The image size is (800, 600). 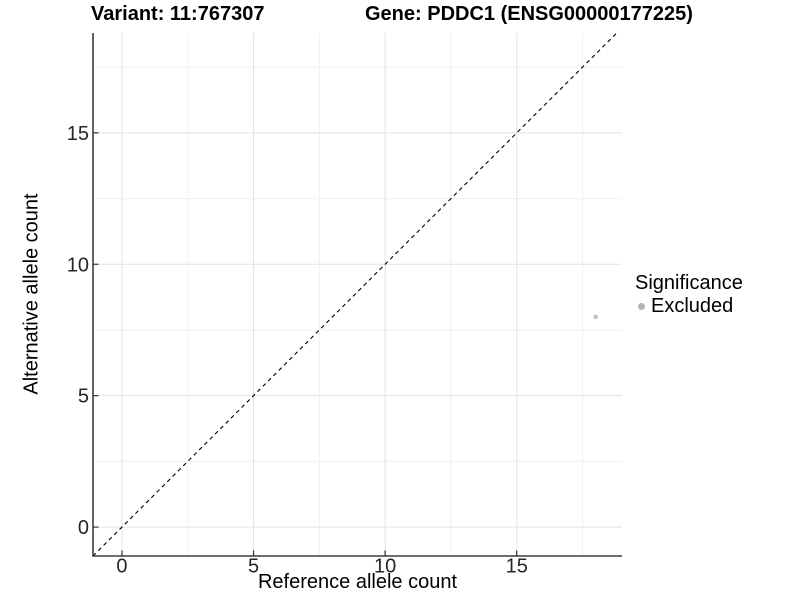 What do you see at coordinates (178, 14) in the screenshot?
I see `plot-title-variant: Variant: 11:767307` at bounding box center [178, 14].